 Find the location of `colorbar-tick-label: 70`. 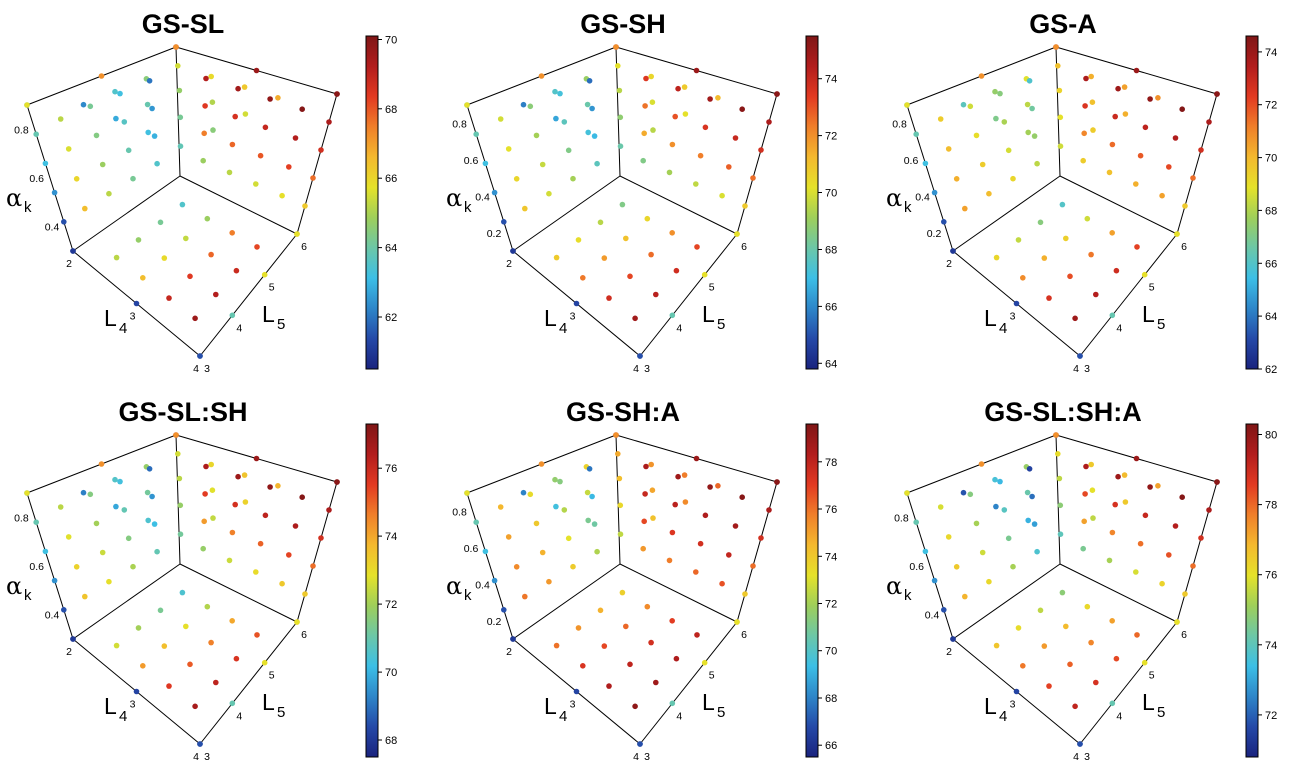

colorbar-tick-label: 70 is located at coordinates (831, 194).